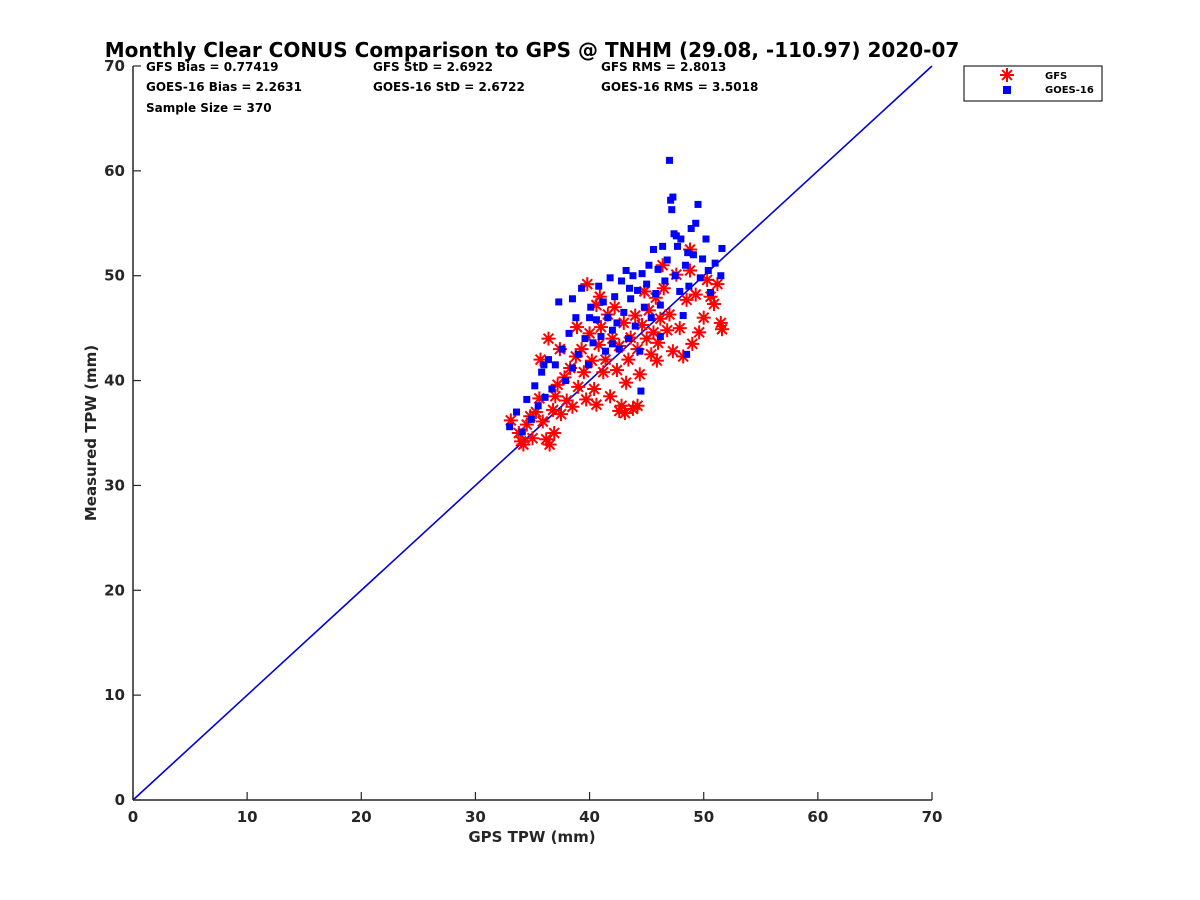 The height and width of the screenshot is (900, 1200). Describe the element at coordinates (114, 66) in the screenshot. I see `y-tick-label: 70` at that location.